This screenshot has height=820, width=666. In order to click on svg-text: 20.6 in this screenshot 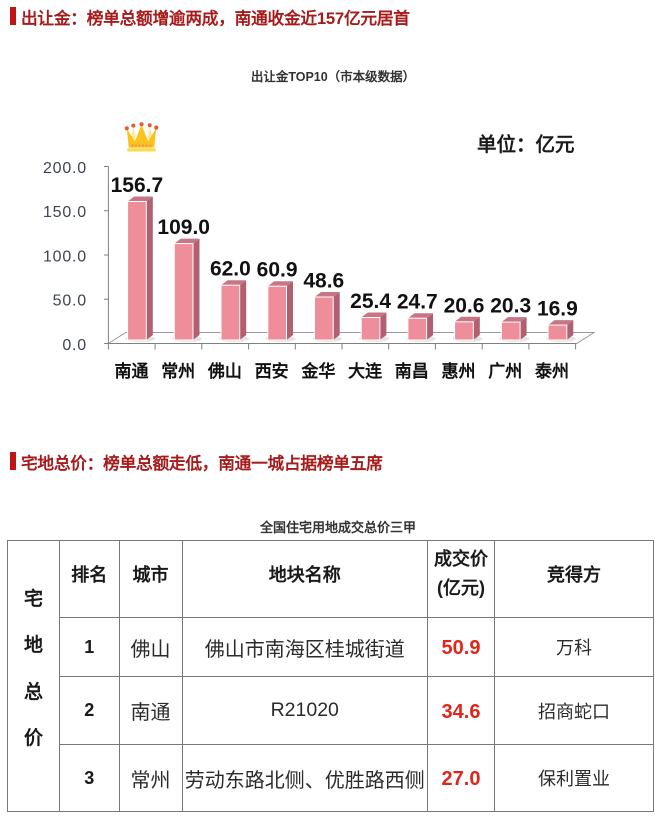, I will do `click(464, 305)`.